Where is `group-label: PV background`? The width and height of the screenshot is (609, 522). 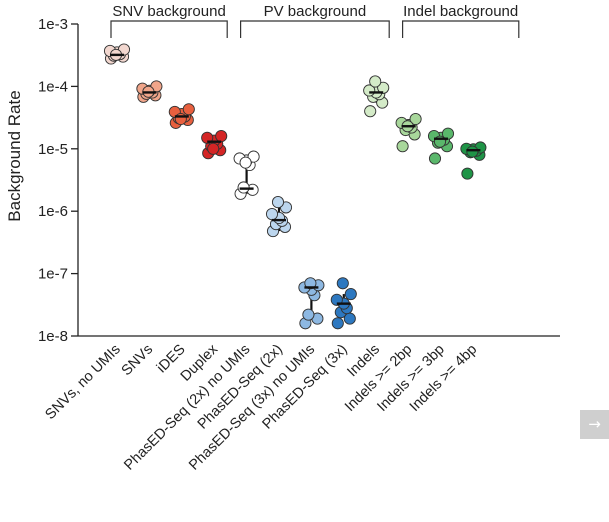 group-label: PV background is located at coordinates (315, 11).